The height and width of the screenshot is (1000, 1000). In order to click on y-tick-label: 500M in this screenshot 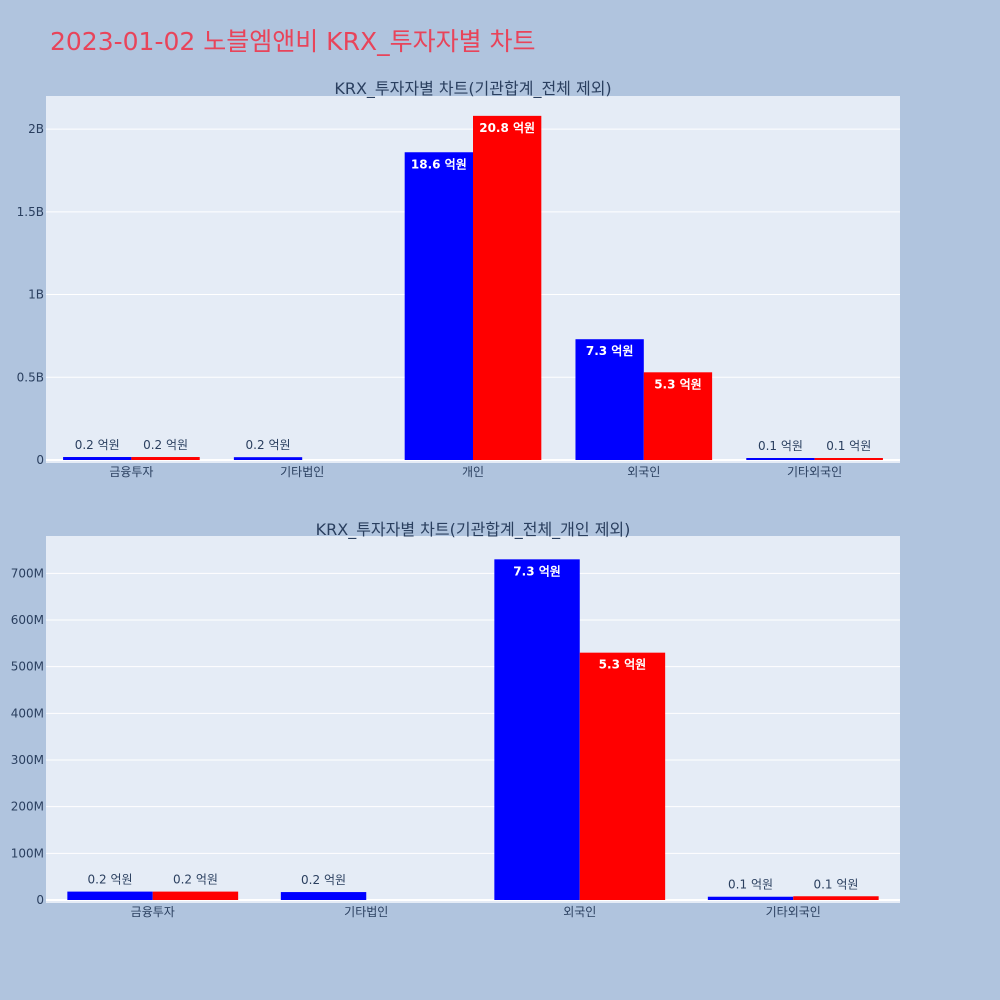, I will do `click(27, 667)`.